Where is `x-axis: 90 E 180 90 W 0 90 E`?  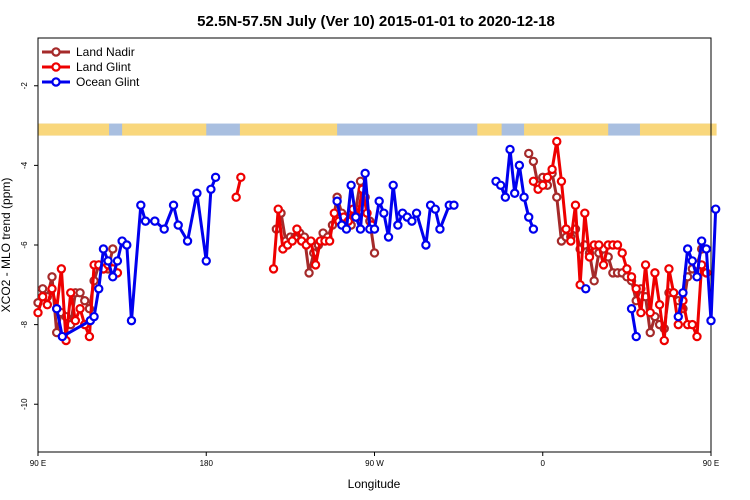 x-axis: 90 E 180 90 W 0 90 E is located at coordinates (374, 460).